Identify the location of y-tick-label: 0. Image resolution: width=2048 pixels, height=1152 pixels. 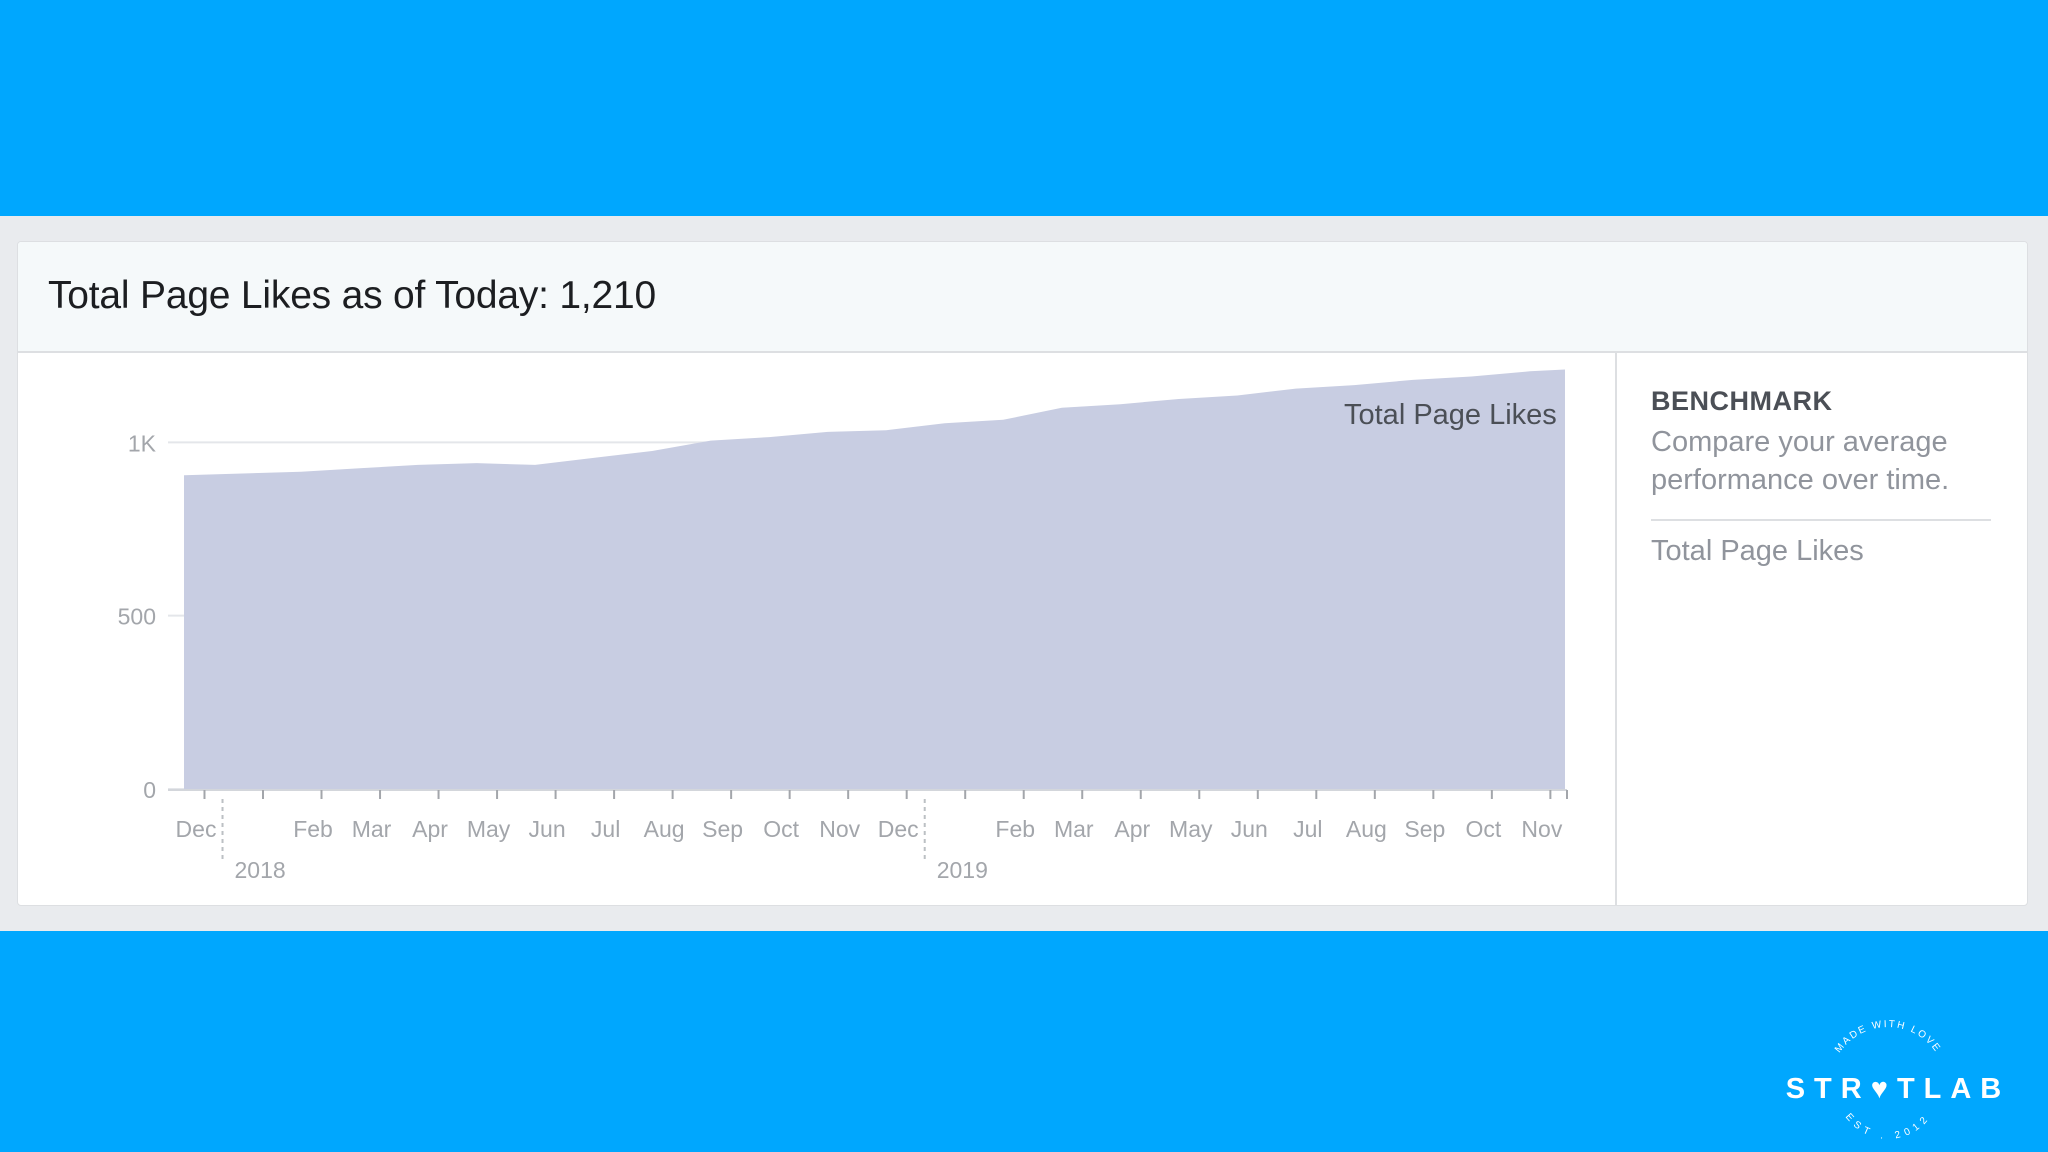
(149, 790).